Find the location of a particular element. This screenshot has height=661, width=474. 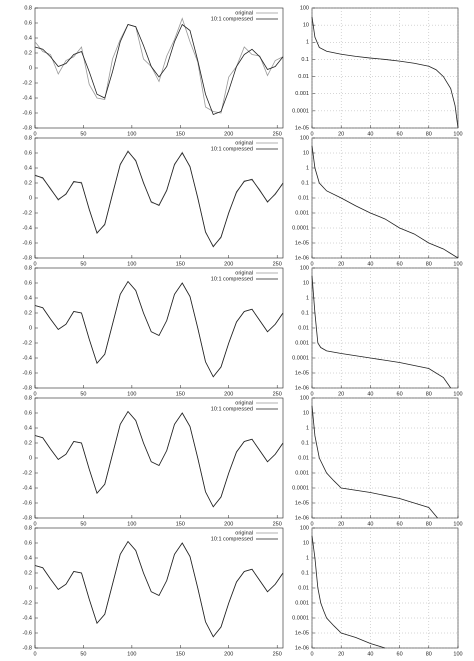

y-tick-label: 0 is located at coordinates (30, 328).